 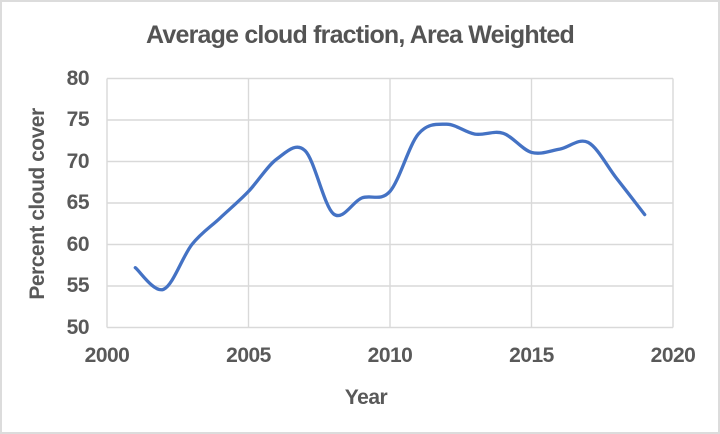 I want to click on x-tick-label: 2015, so click(x=531, y=355).